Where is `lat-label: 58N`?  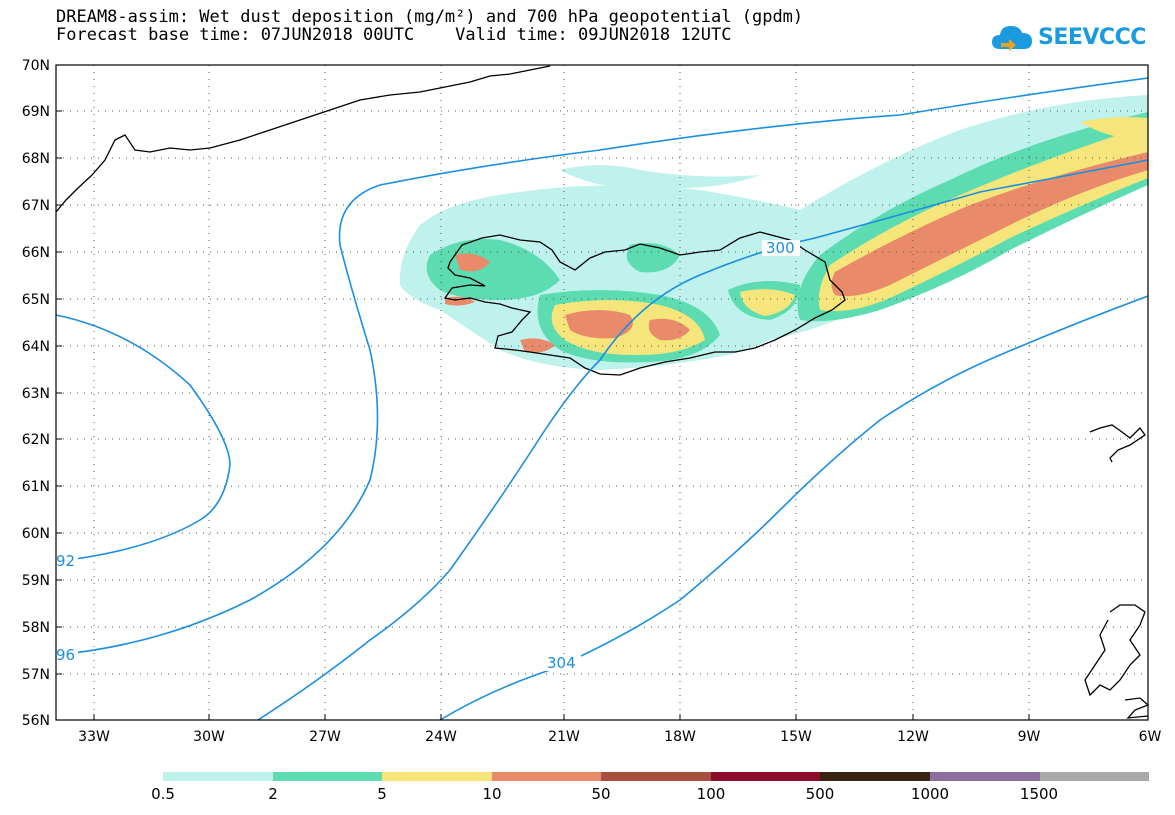 lat-label: 58N is located at coordinates (36, 628).